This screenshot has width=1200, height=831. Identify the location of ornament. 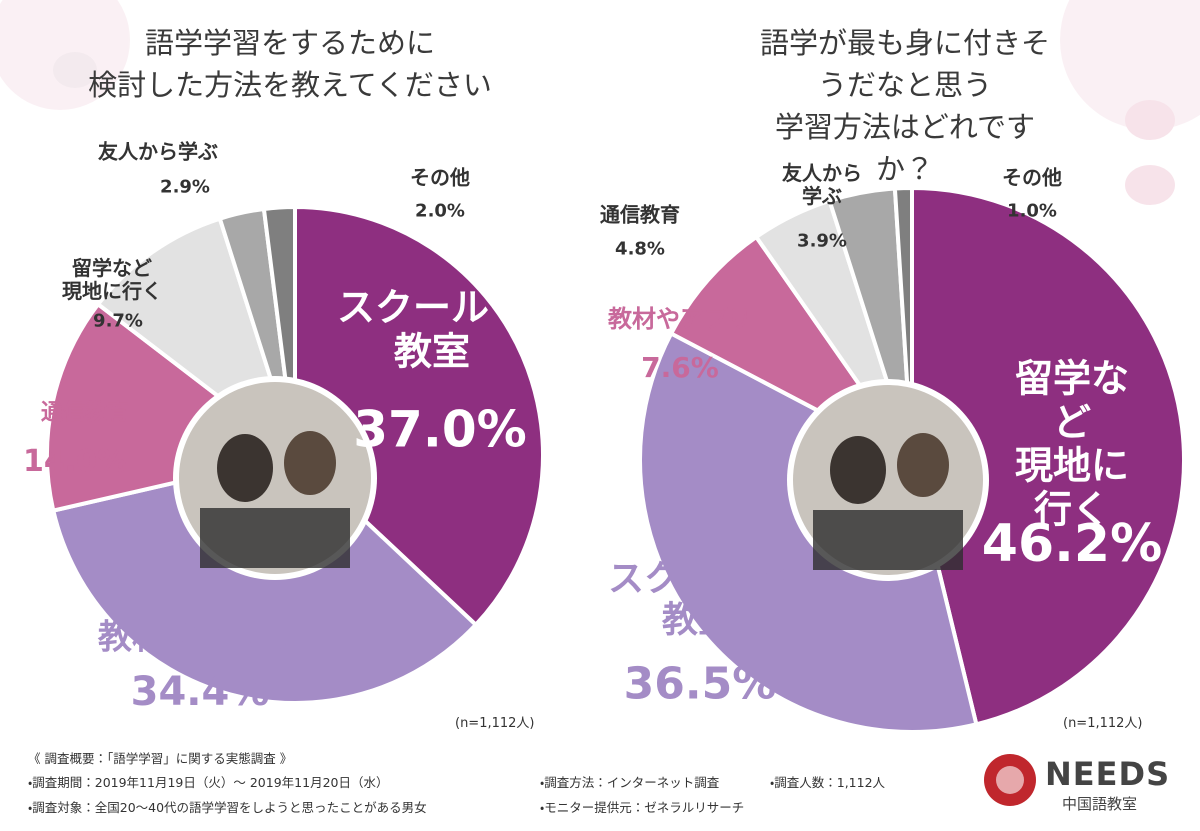
(1130, 65).